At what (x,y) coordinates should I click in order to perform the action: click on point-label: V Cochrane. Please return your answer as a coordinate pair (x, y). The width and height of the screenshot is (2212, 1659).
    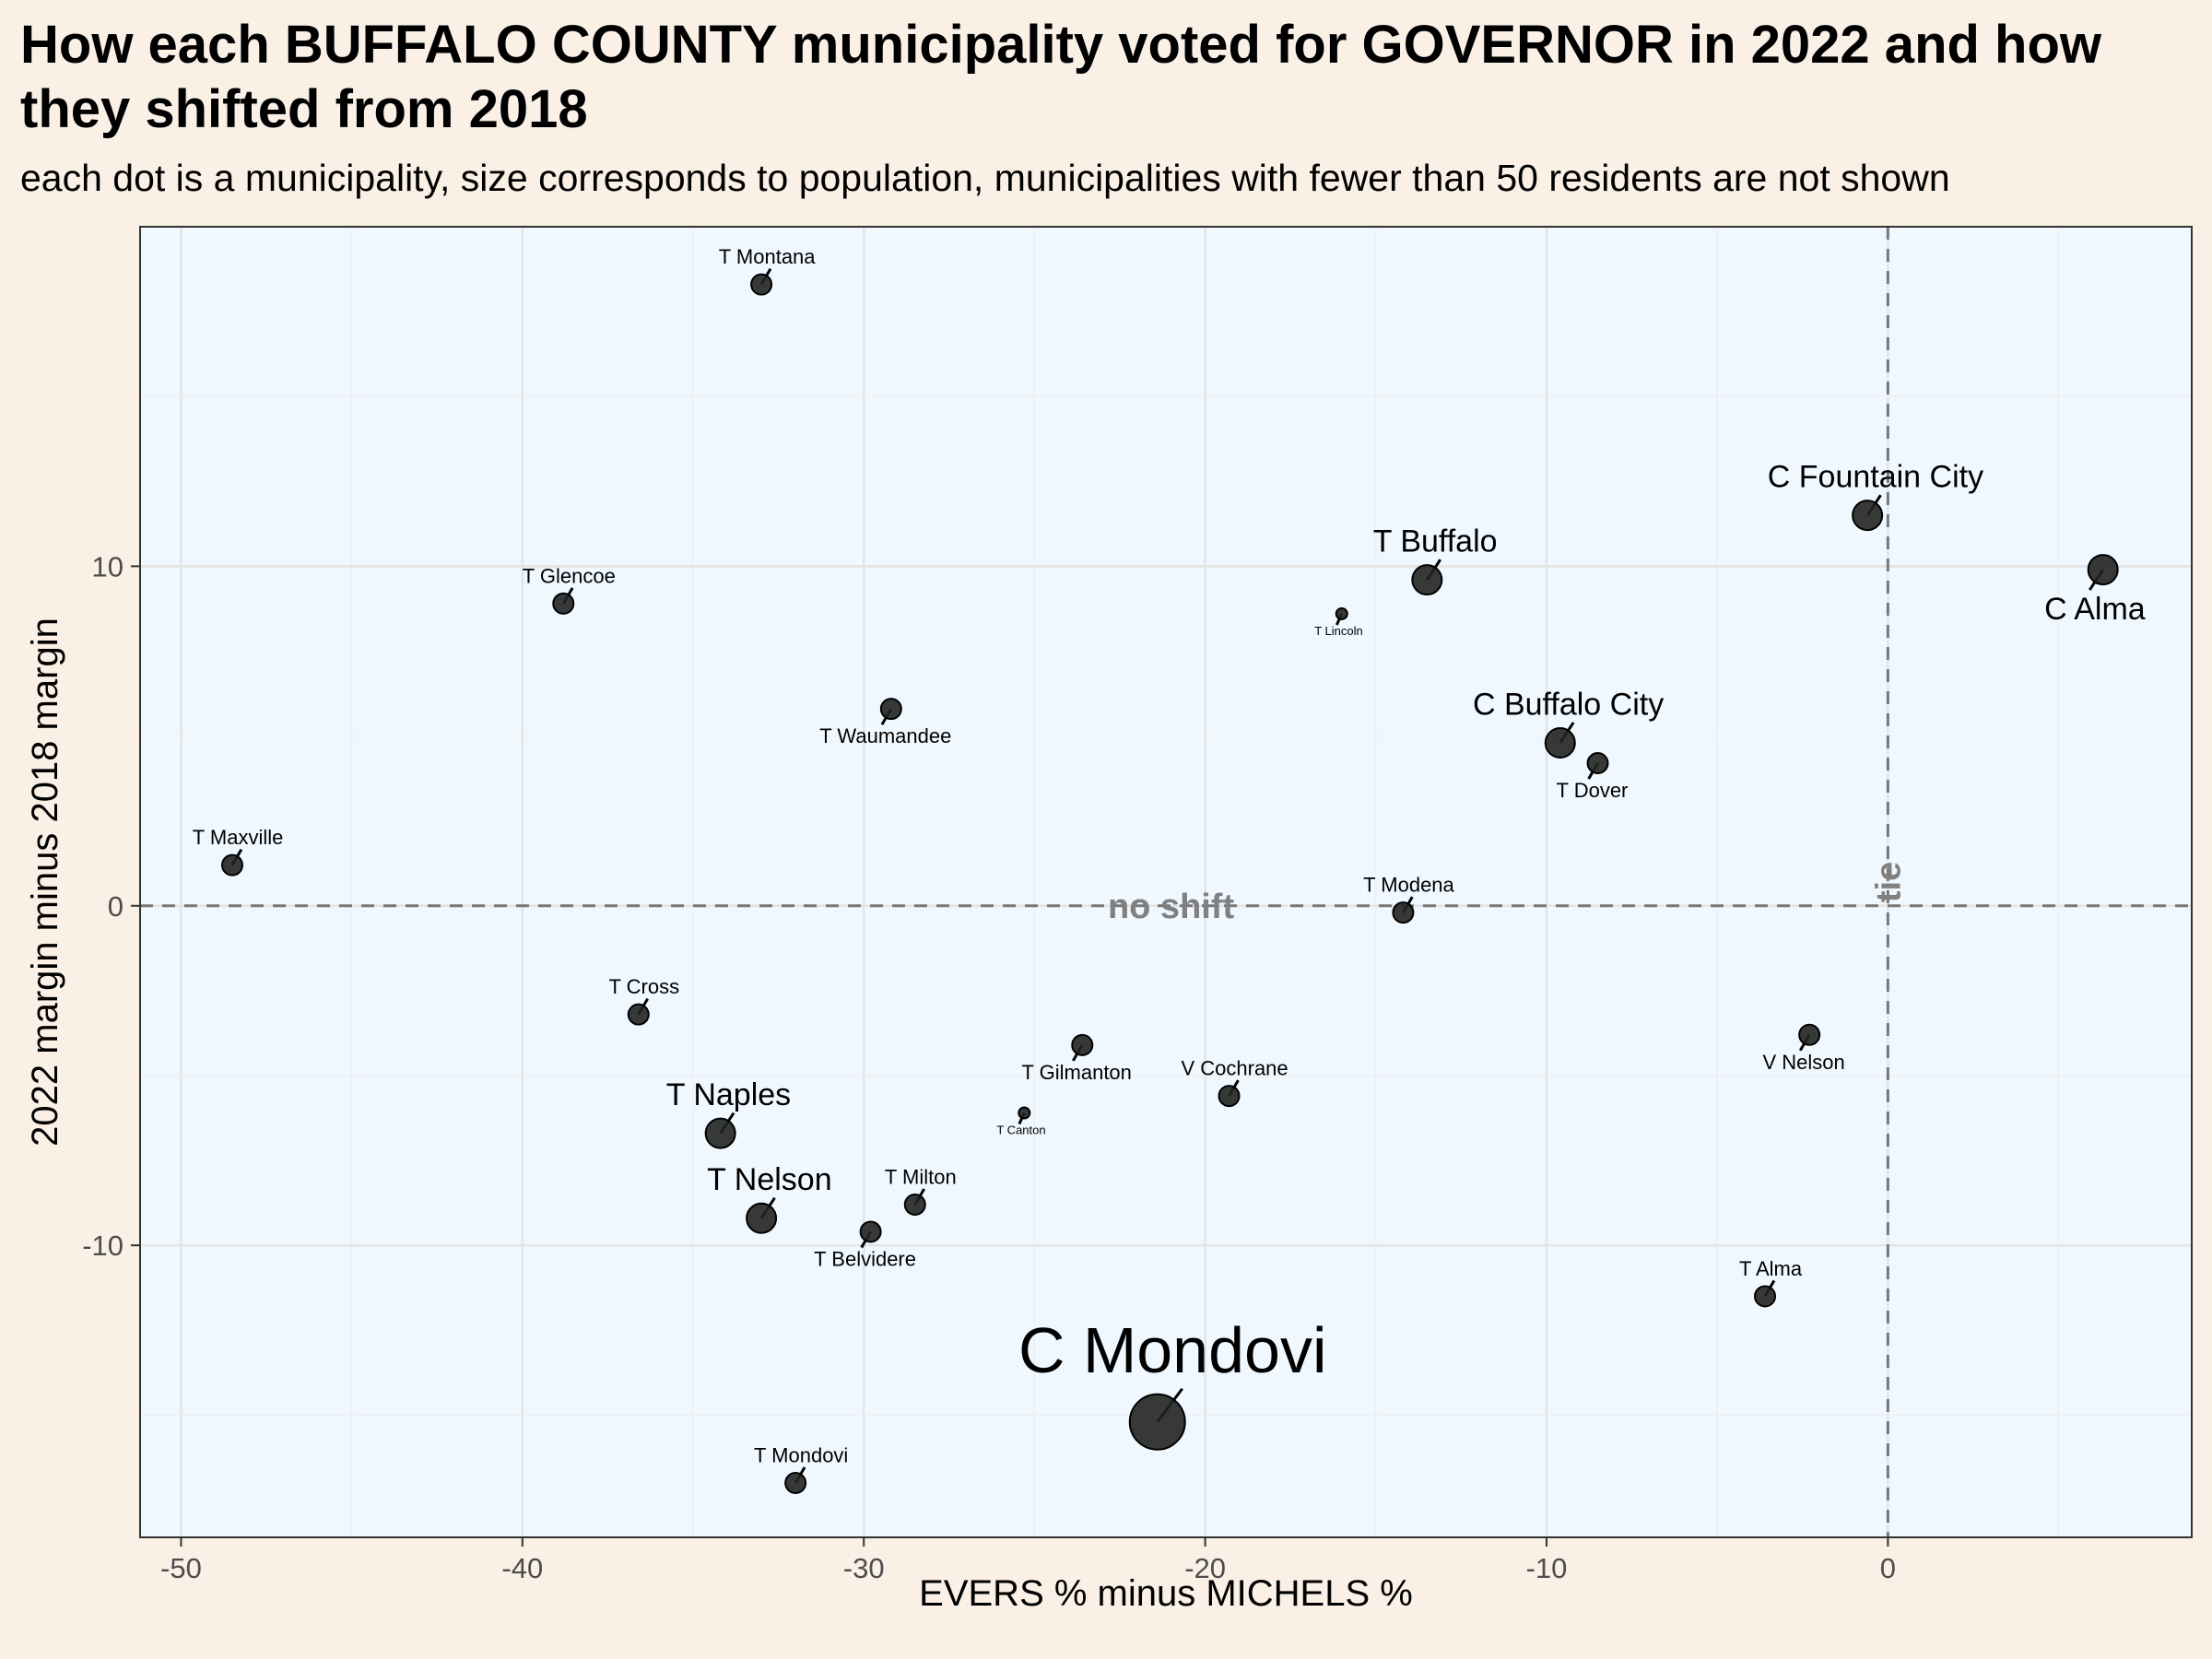
    Looking at the image, I should click on (1234, 1068).